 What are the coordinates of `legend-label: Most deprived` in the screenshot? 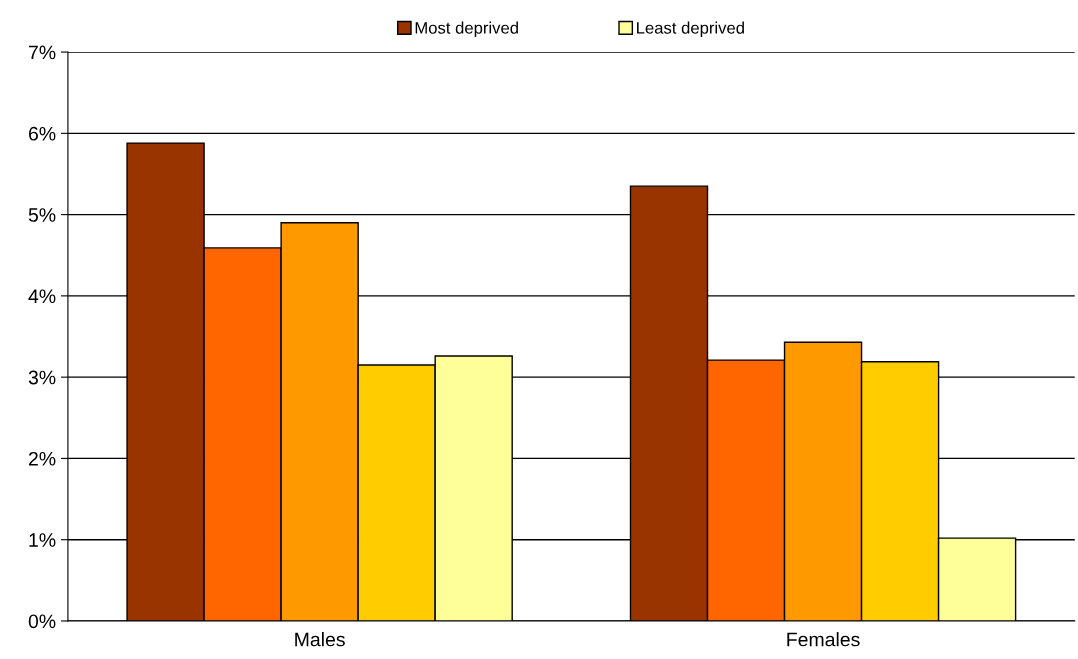 It's located at (466, 29).